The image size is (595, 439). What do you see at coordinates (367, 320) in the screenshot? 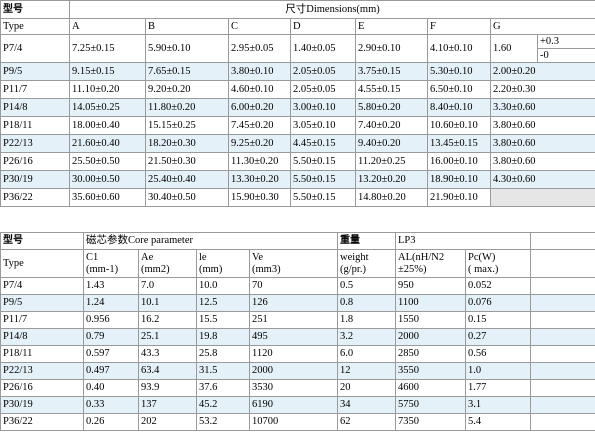
I see `cell-weight: 1.8` at bounding box center [367, 320].